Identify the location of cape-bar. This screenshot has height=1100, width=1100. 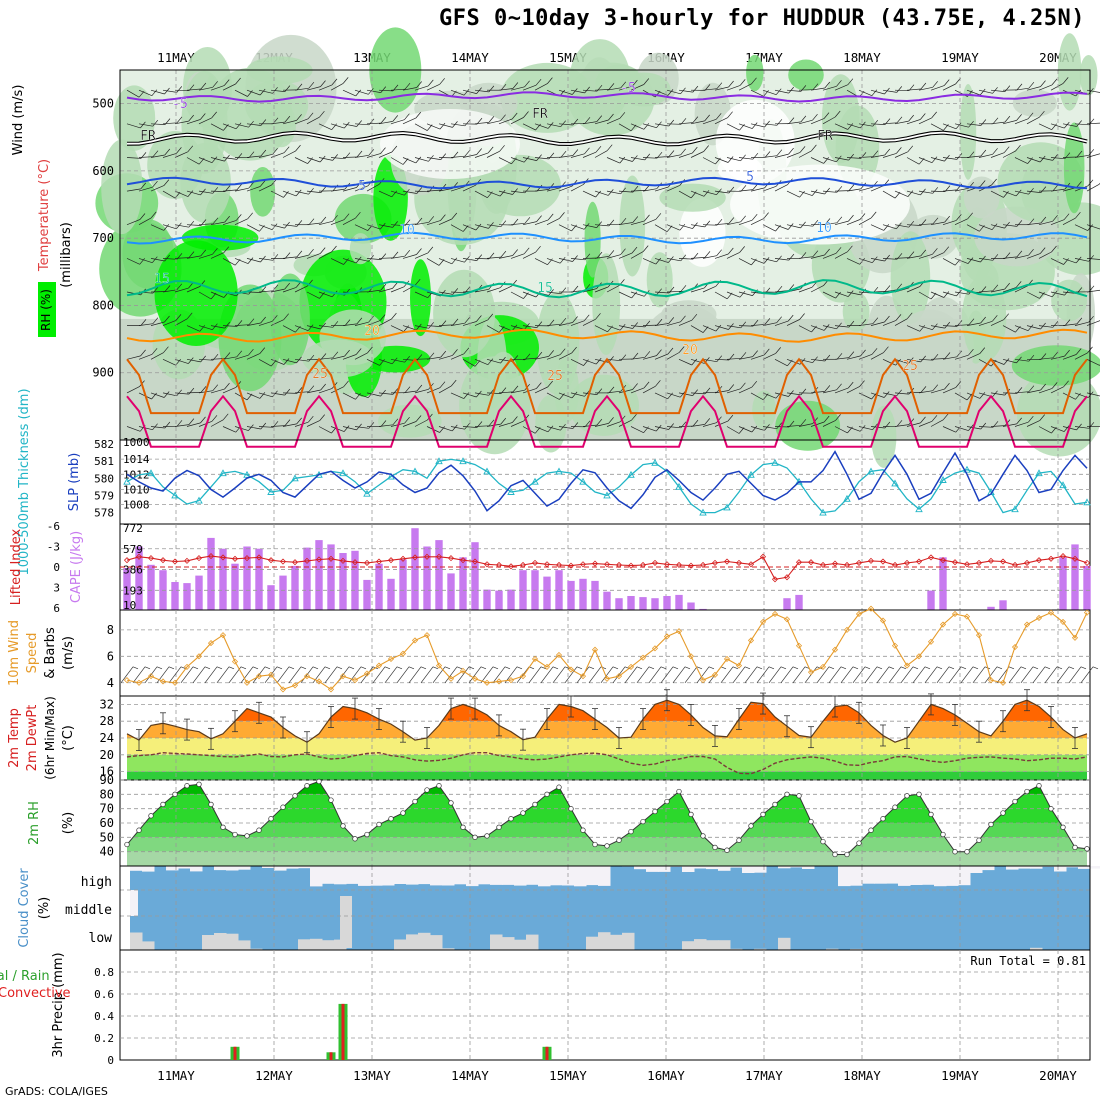
(223, 579).